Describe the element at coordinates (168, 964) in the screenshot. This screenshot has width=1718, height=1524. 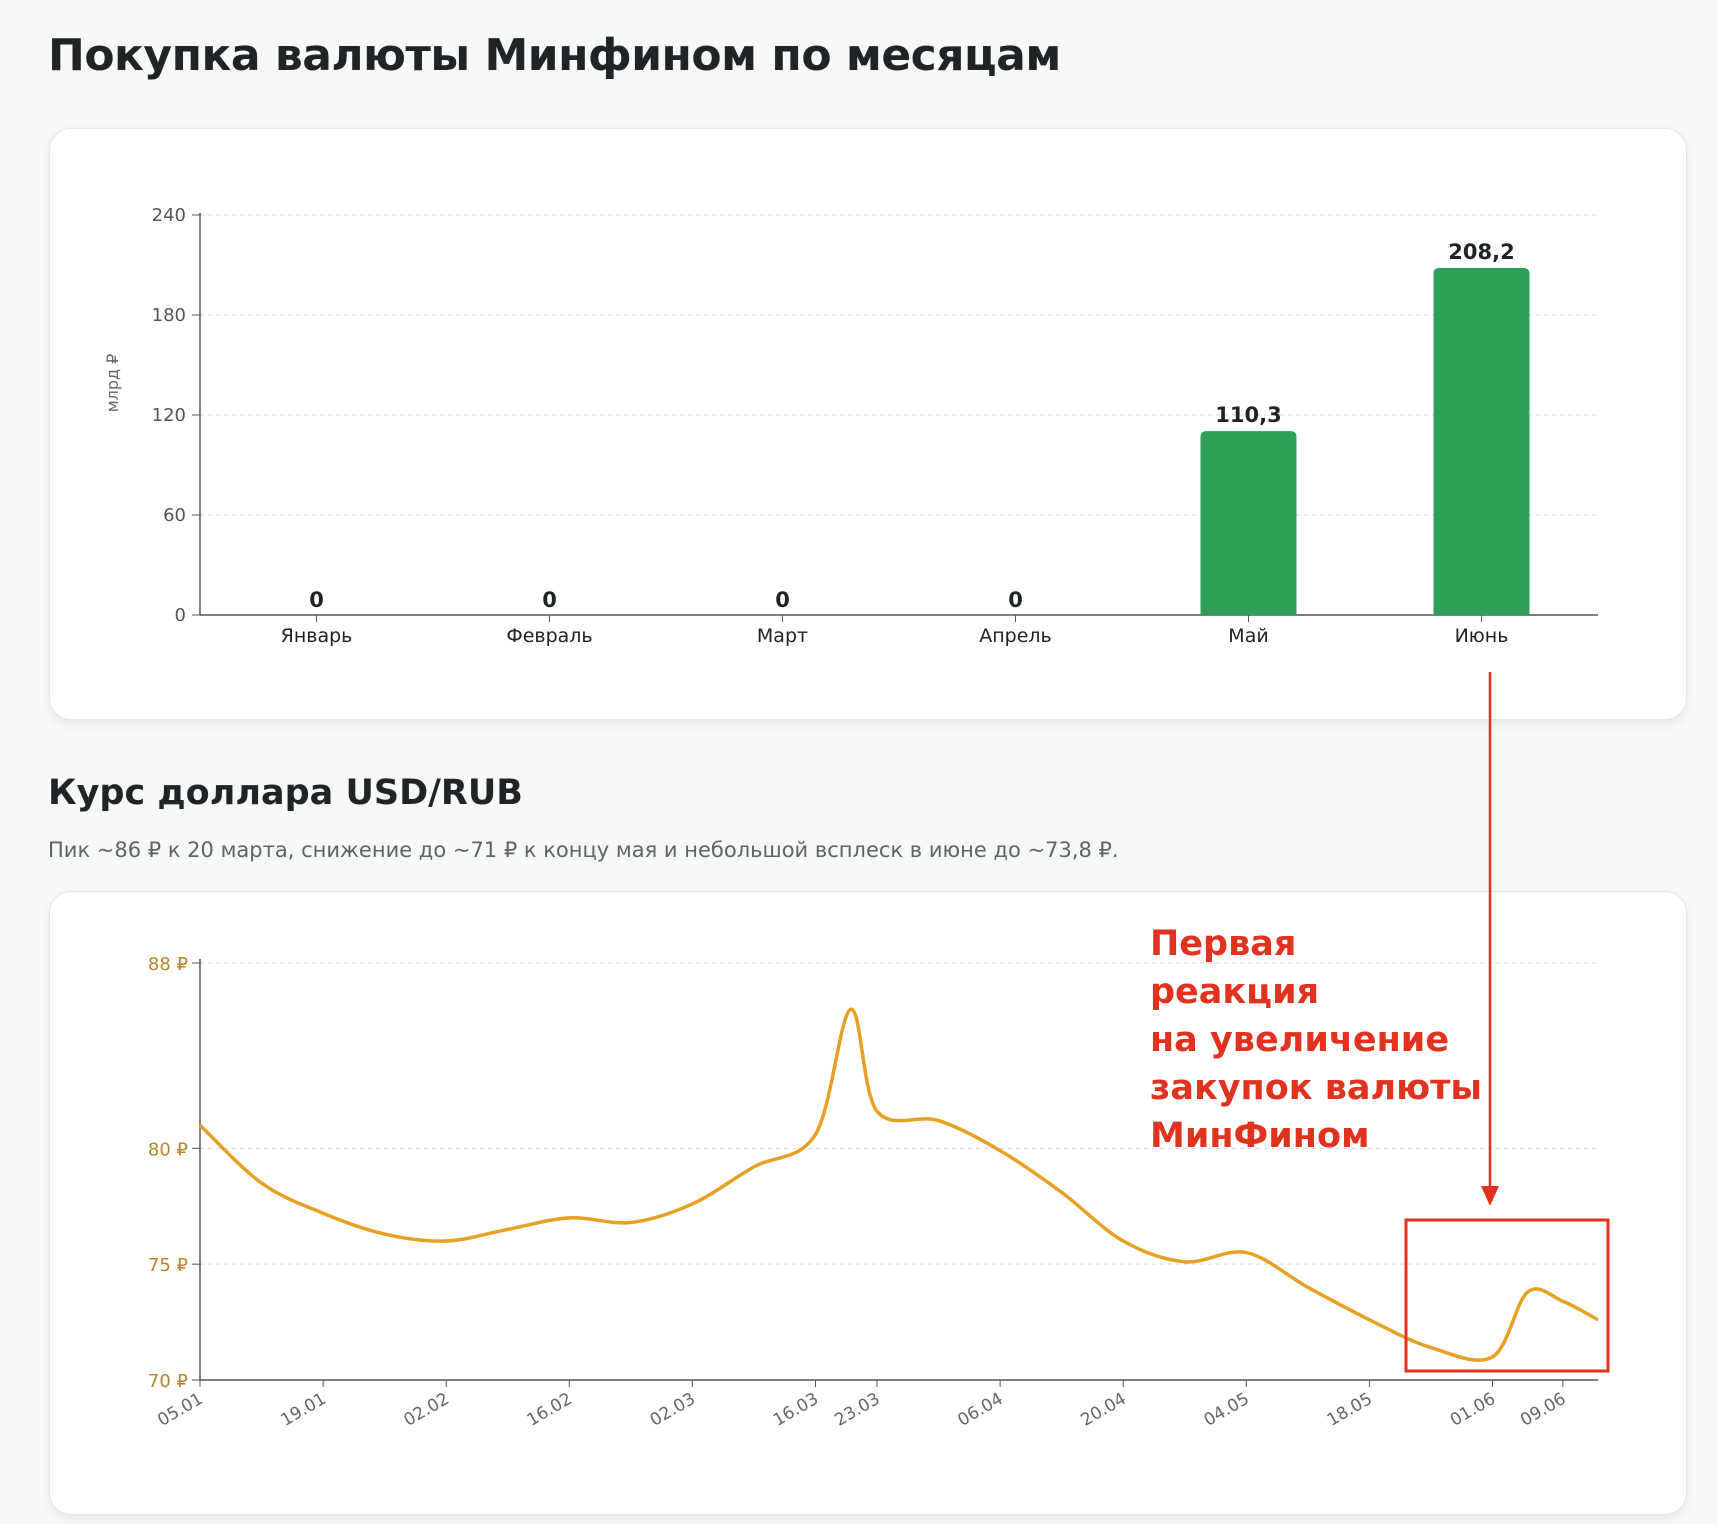
I see `line-y-tick-label: 88 ₽` at that location.